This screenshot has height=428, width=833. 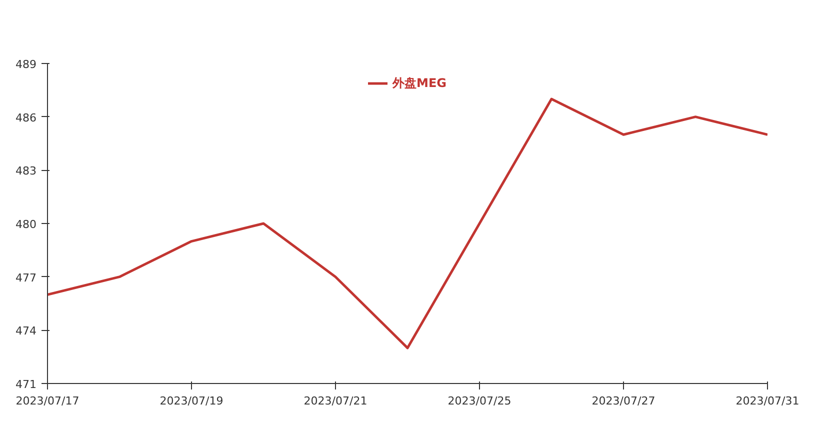 What do you see at coordinates (624, 401) in the screenshot?
I see `x-tick-label: 2023/07/27` at bounding box center [624, 401].